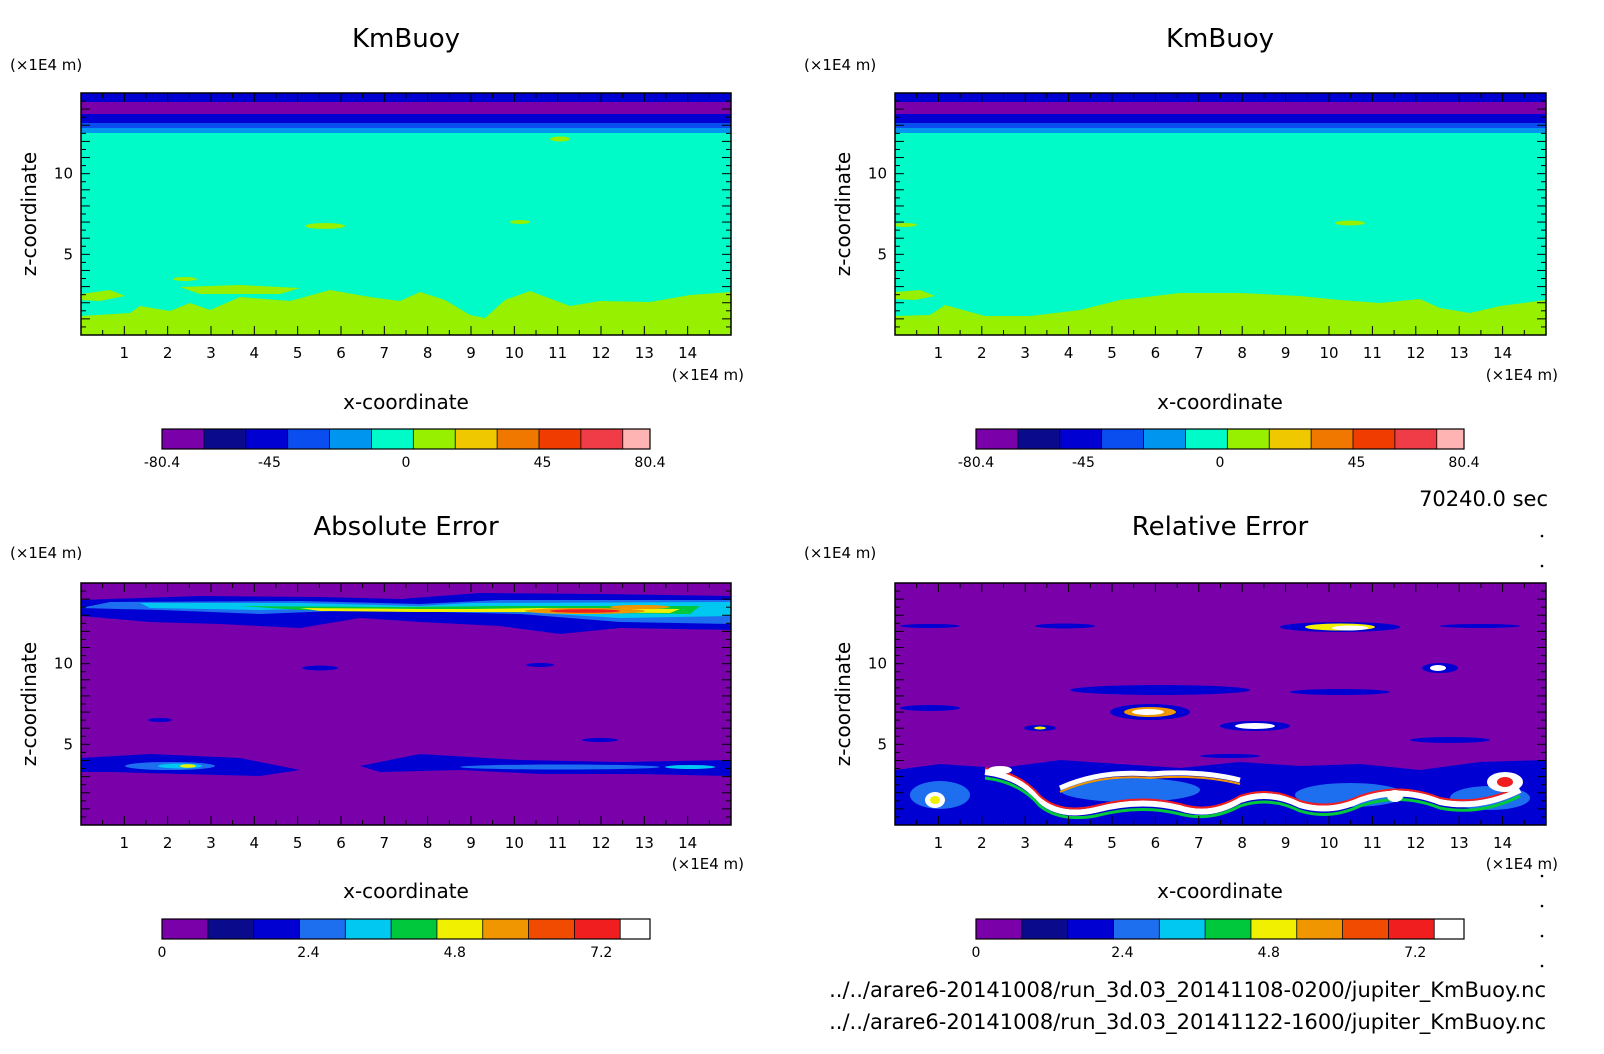 This screenshot has height=1054, width=1604. I want to click on x-tick-label: 10, so click(514, 843).